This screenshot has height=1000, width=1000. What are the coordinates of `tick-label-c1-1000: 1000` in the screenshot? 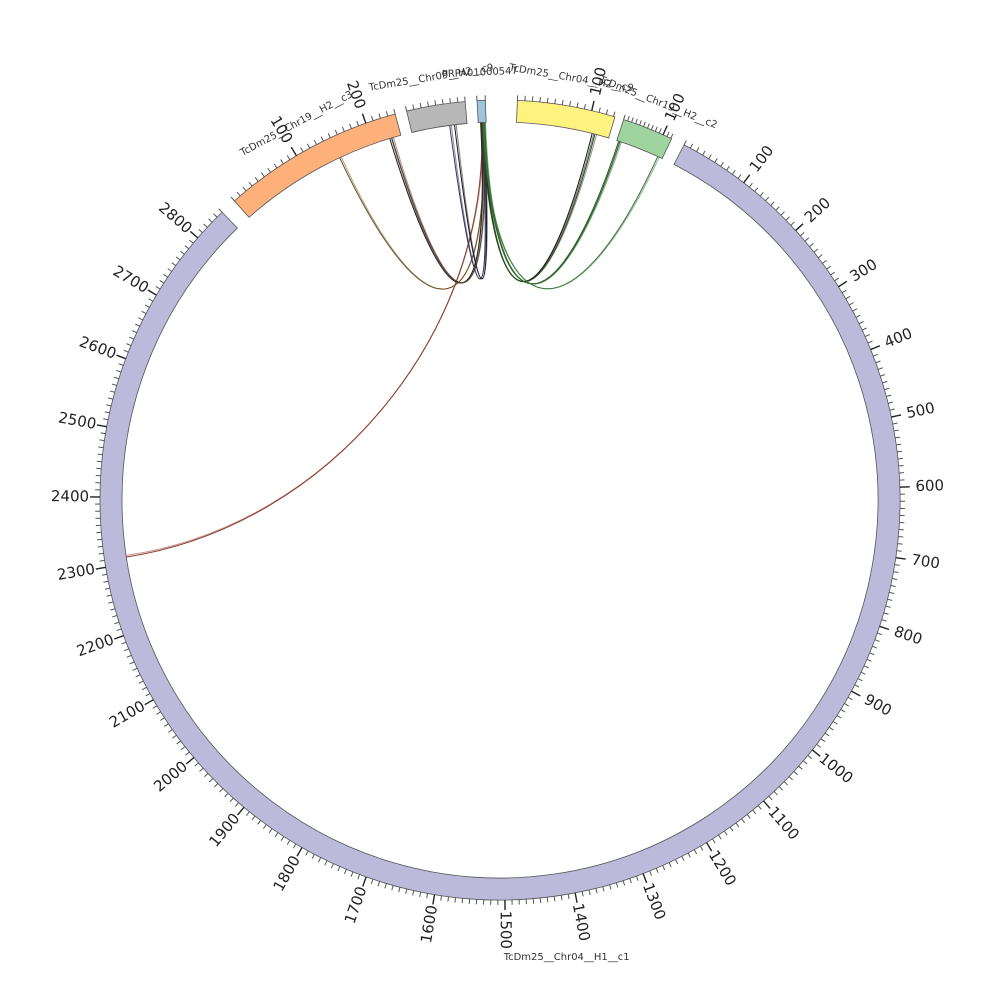 It's located at (836, 768).